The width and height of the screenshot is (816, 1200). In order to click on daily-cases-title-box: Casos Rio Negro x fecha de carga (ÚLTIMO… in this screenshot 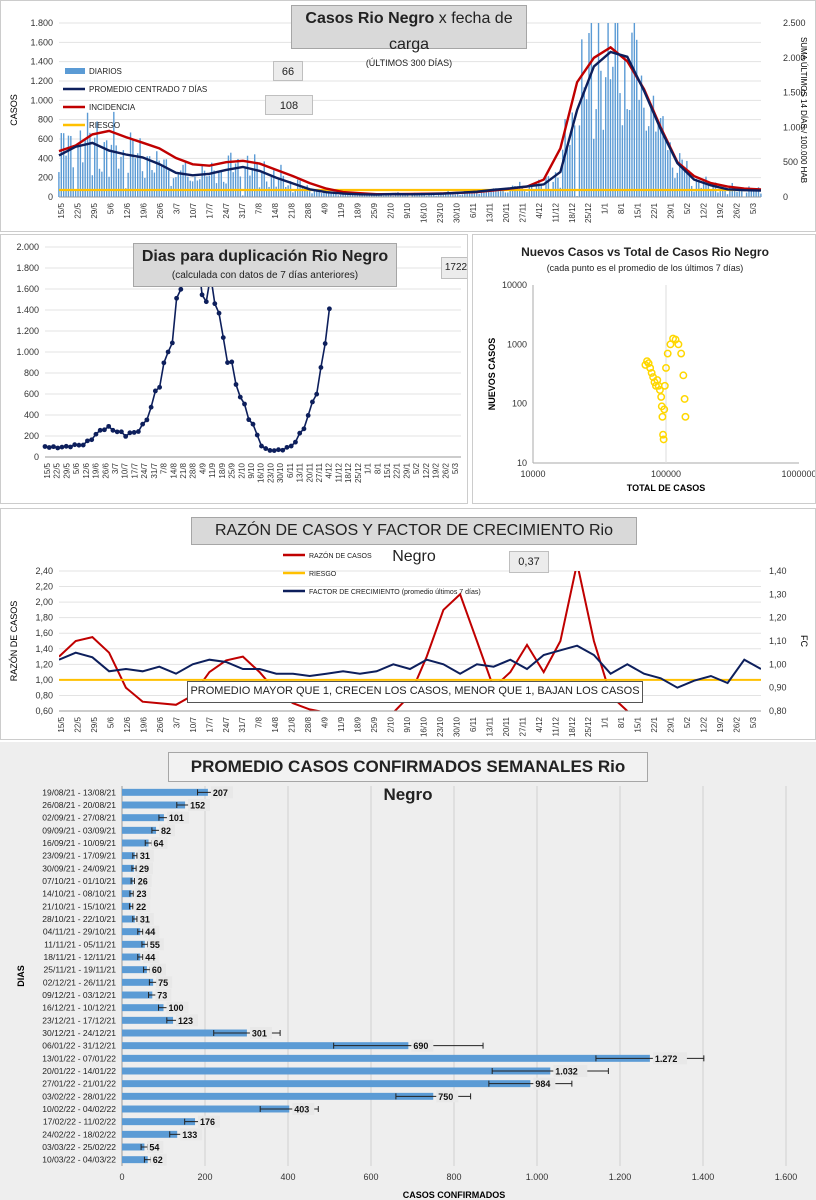, I will do `click(409, 36)`.